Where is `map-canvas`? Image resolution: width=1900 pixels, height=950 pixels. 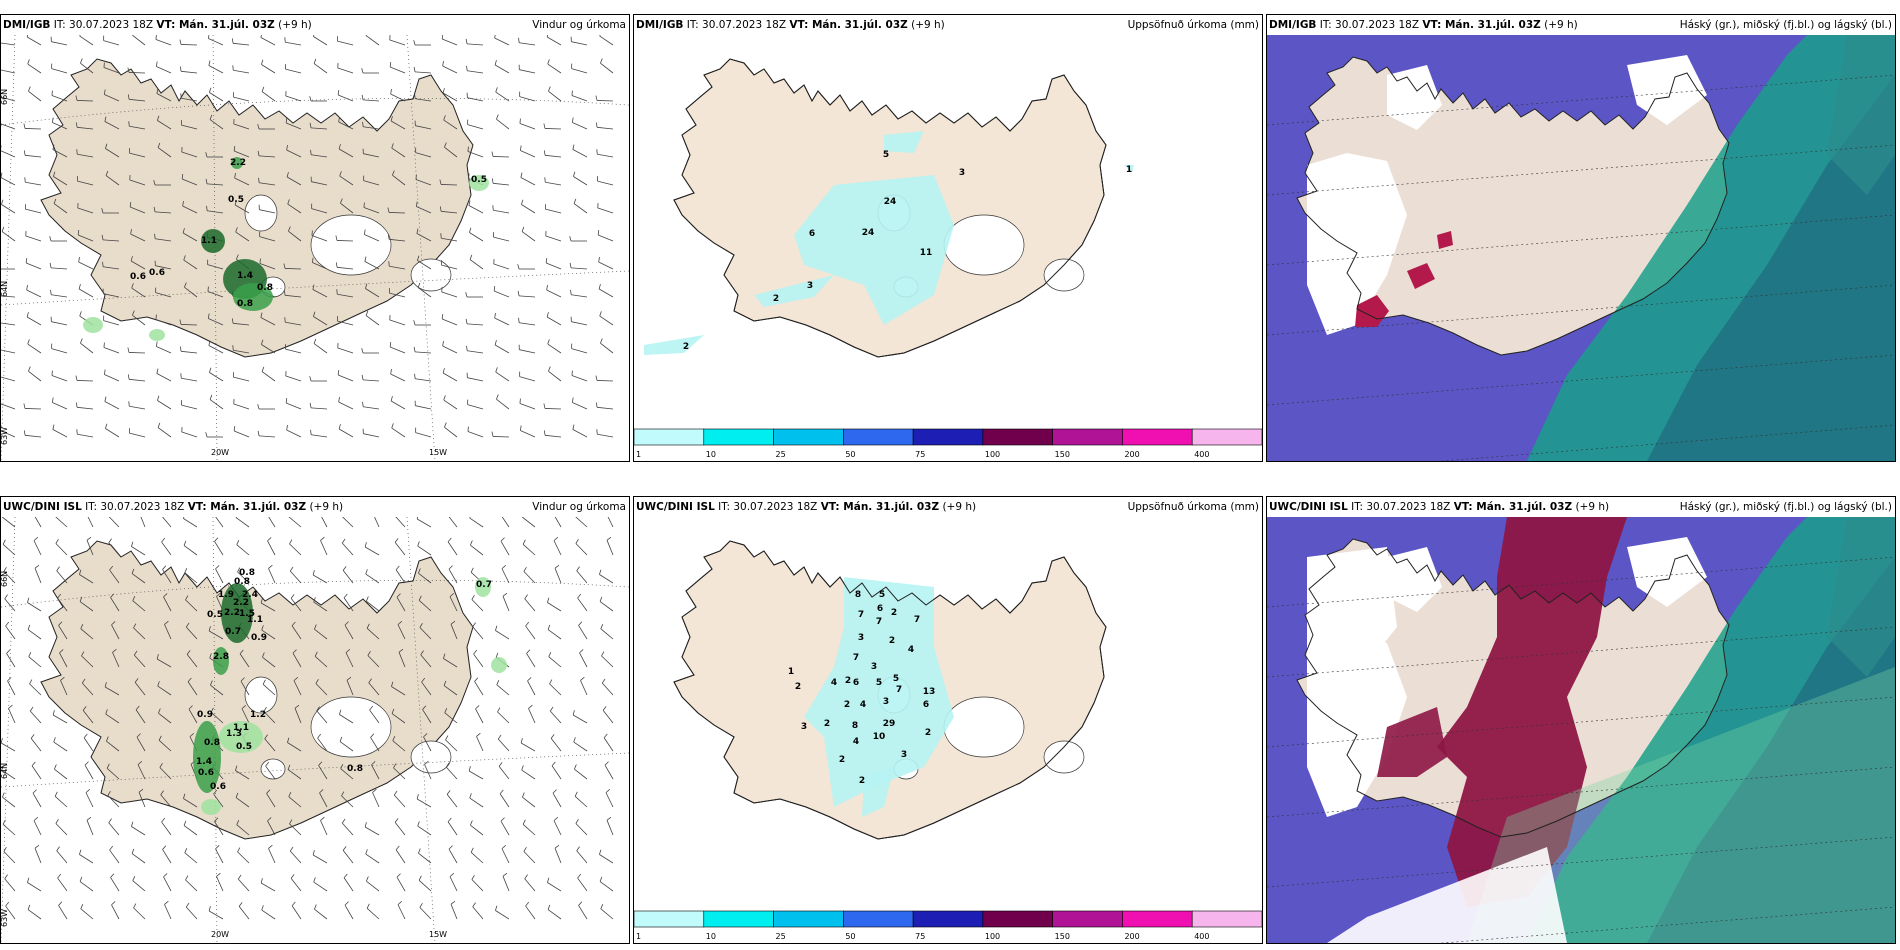
map-canvas is located at coordinates (1581, 248).